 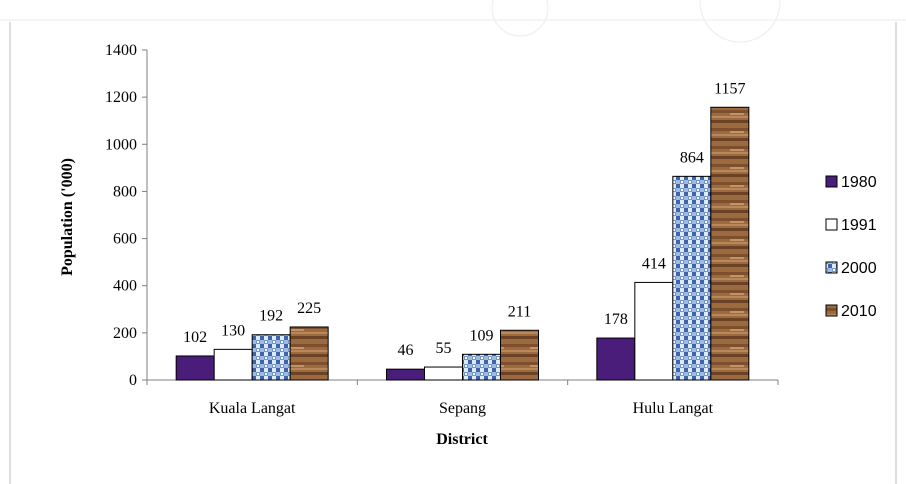 What do you see at coordinates (519, 311) in the screenshot?
I see `data-label: 211` at bounding box center [519, 311].